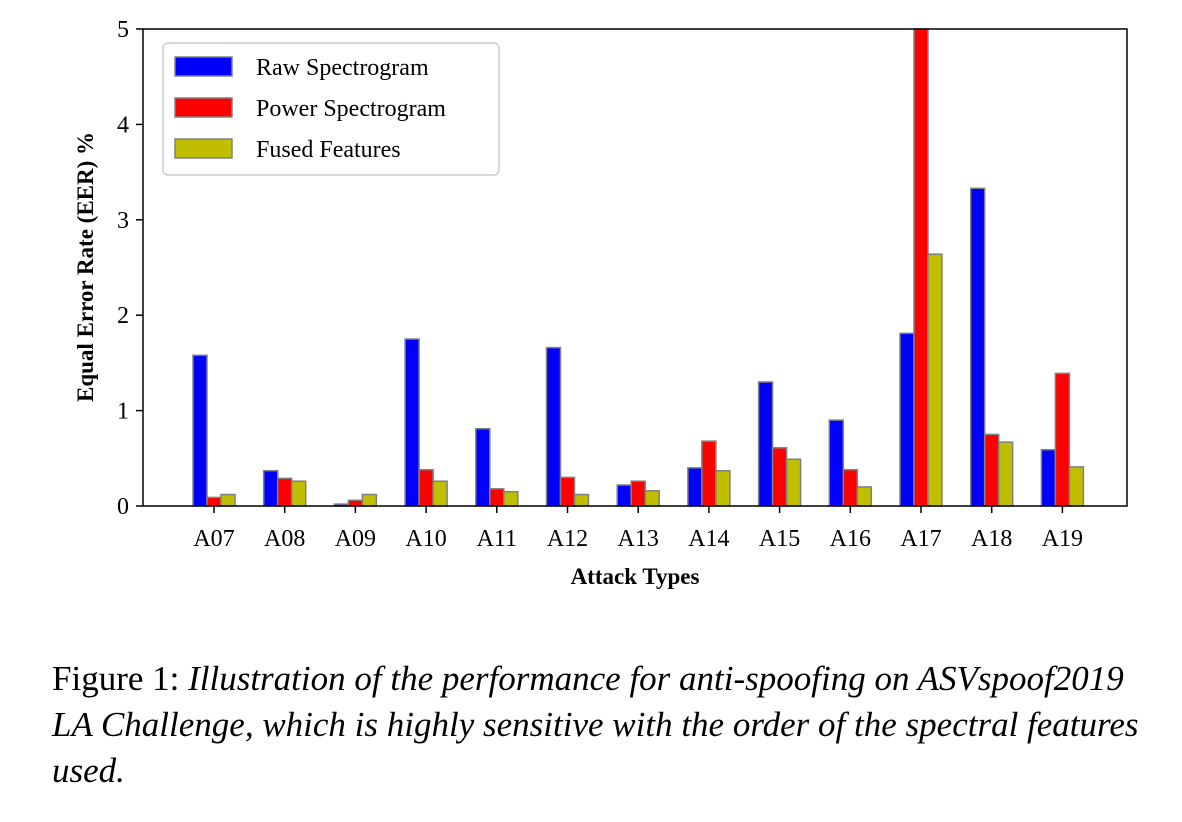 This screenshot has height=822, width=1182. I want to click on x-axis-ticks: A07 A08 A09 A10 A11 A12 A13 A14 A15 A16 A17 A18 A19, so click(638, 529).